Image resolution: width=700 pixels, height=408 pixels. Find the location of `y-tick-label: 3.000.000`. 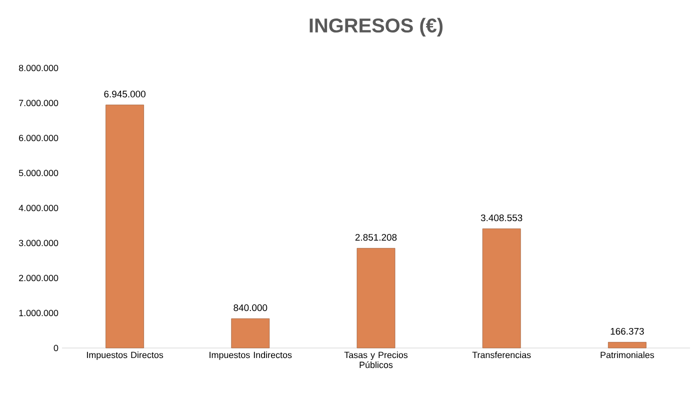

y-tick-label: 3.000.000 is located at coordinates (38, 243).